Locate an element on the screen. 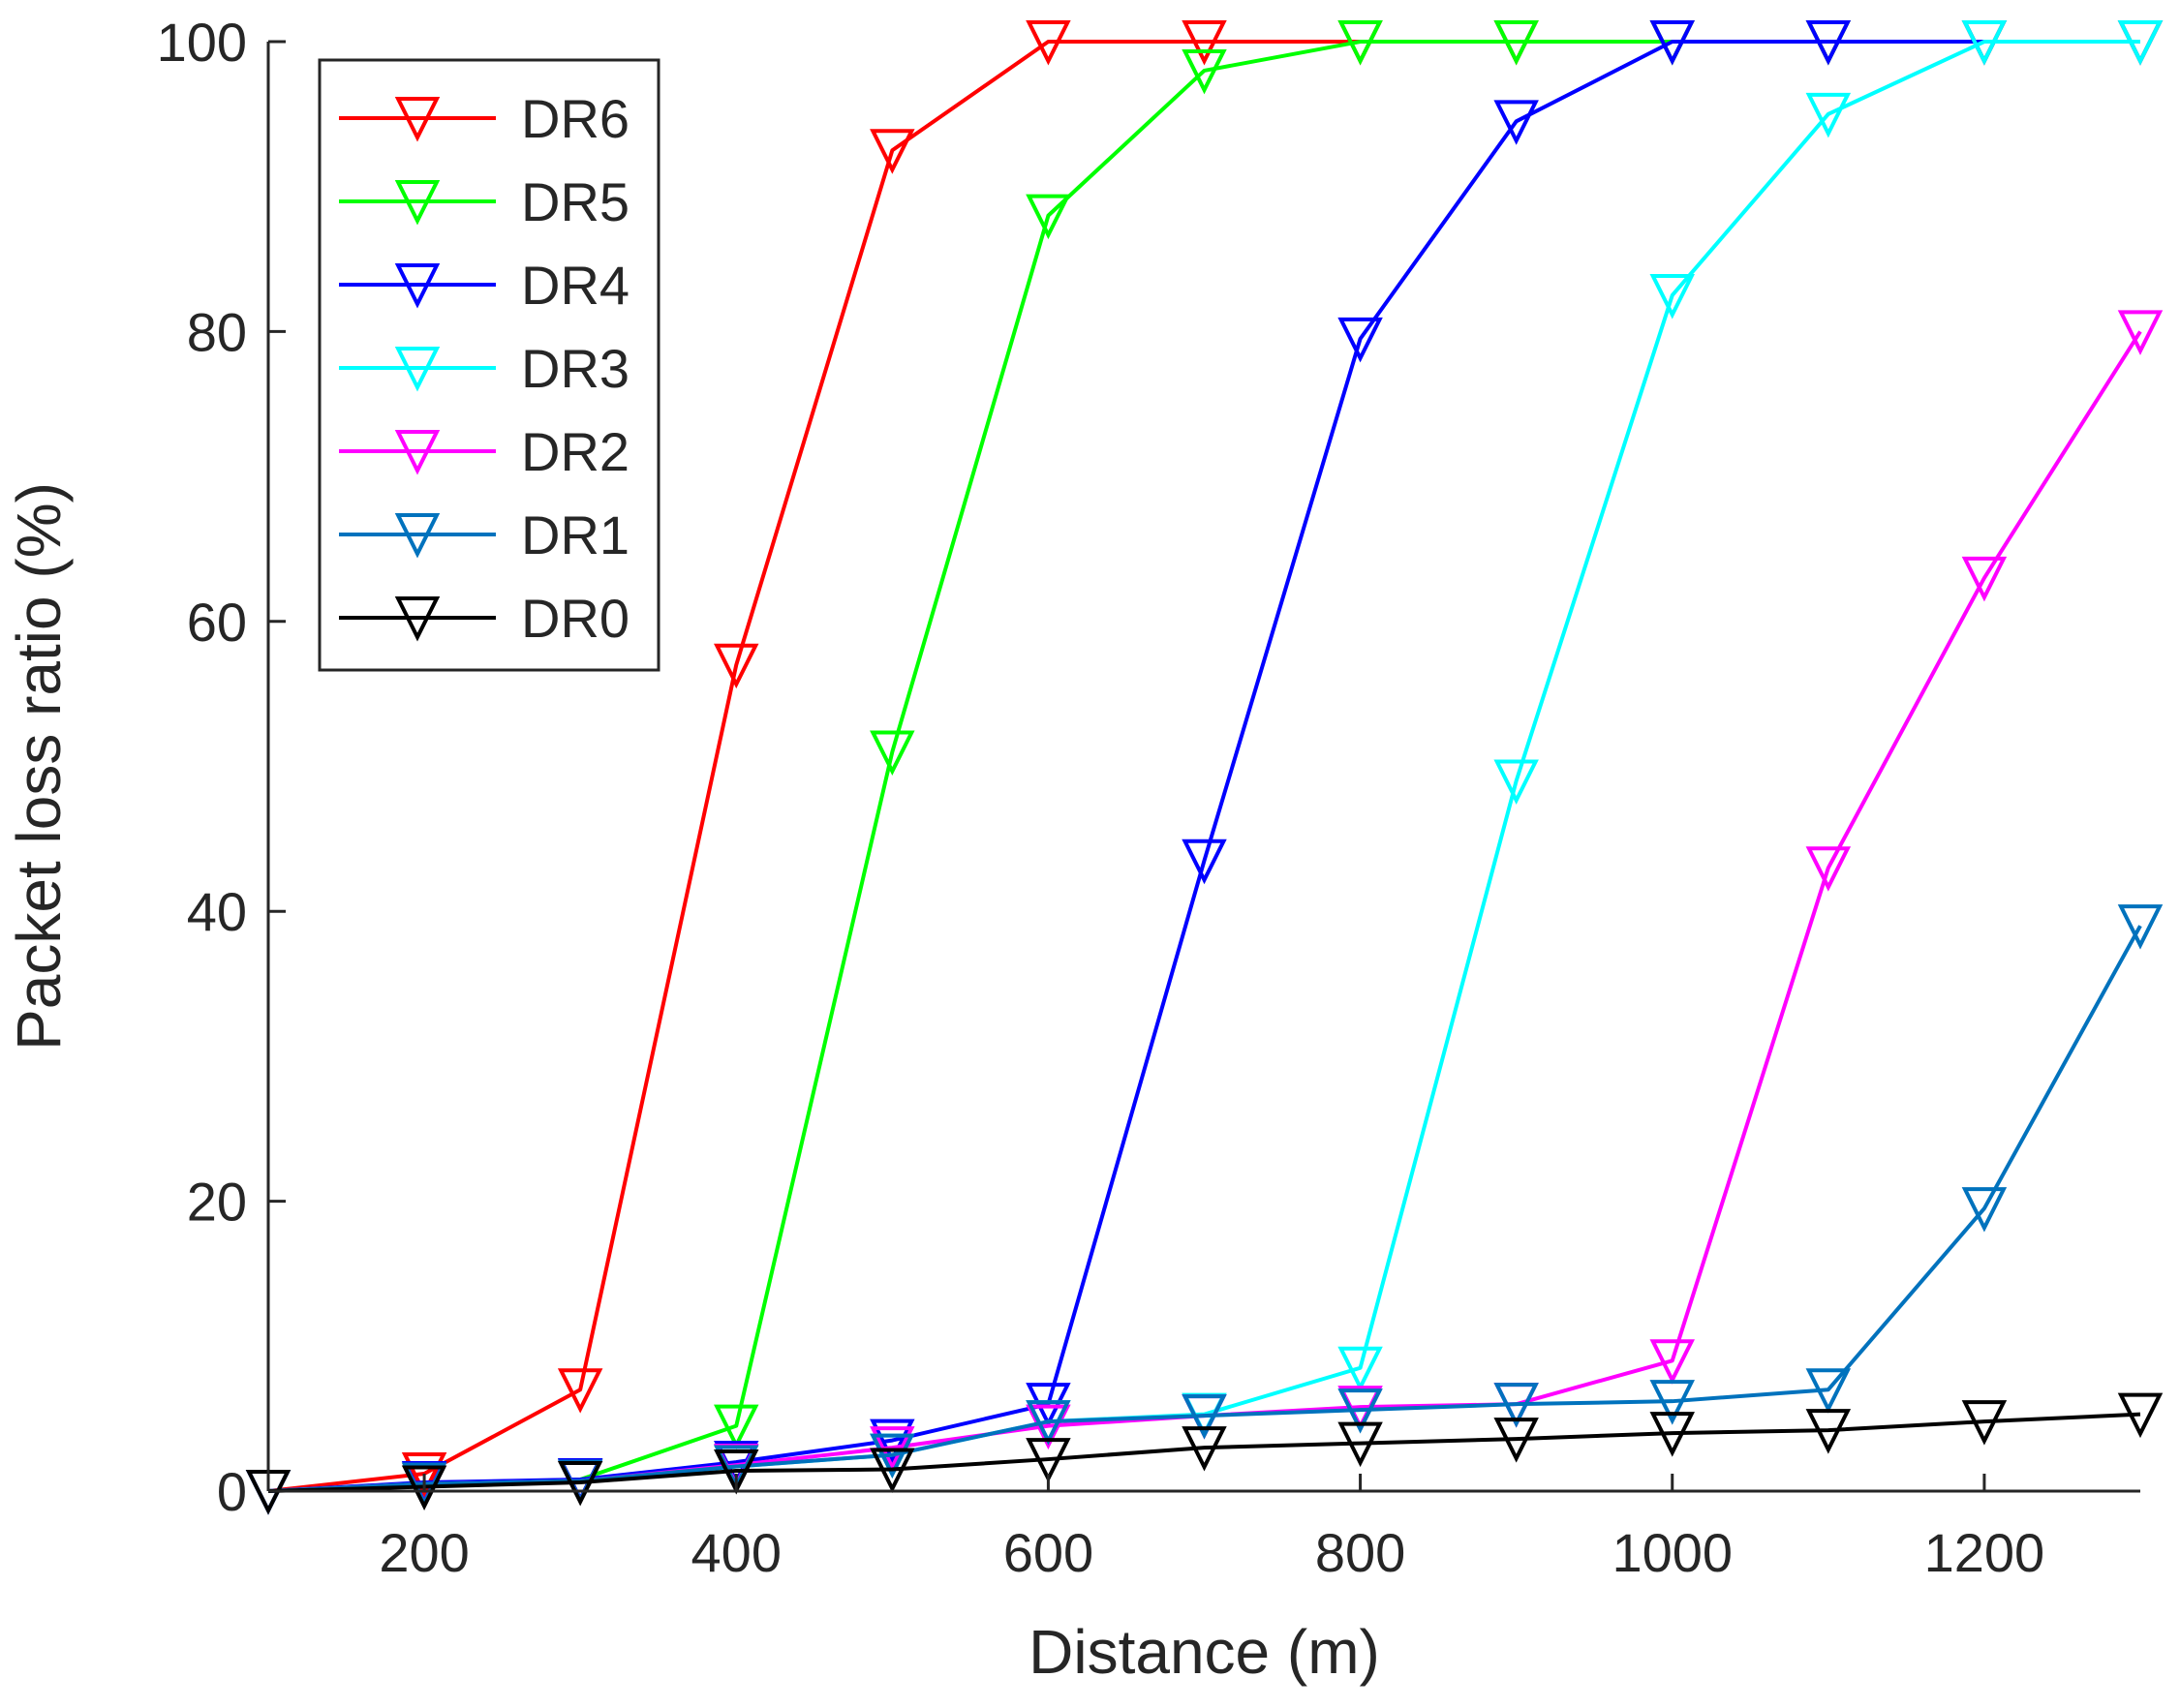 The image size is (2180, 1708). x-tick-label: 600 is located at coordinates (1048, 1552).